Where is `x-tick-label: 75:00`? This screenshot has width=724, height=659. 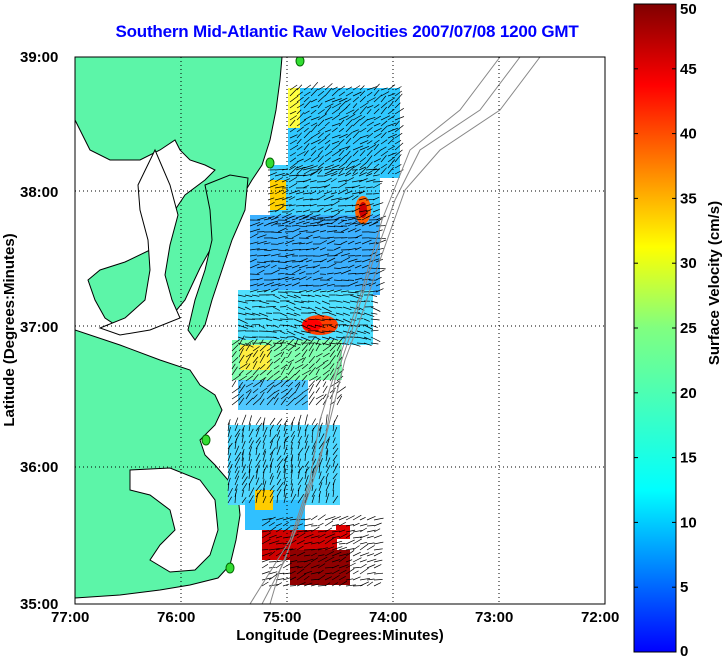 x-tick-label: 75:00 is located at coordinates (282, 617).